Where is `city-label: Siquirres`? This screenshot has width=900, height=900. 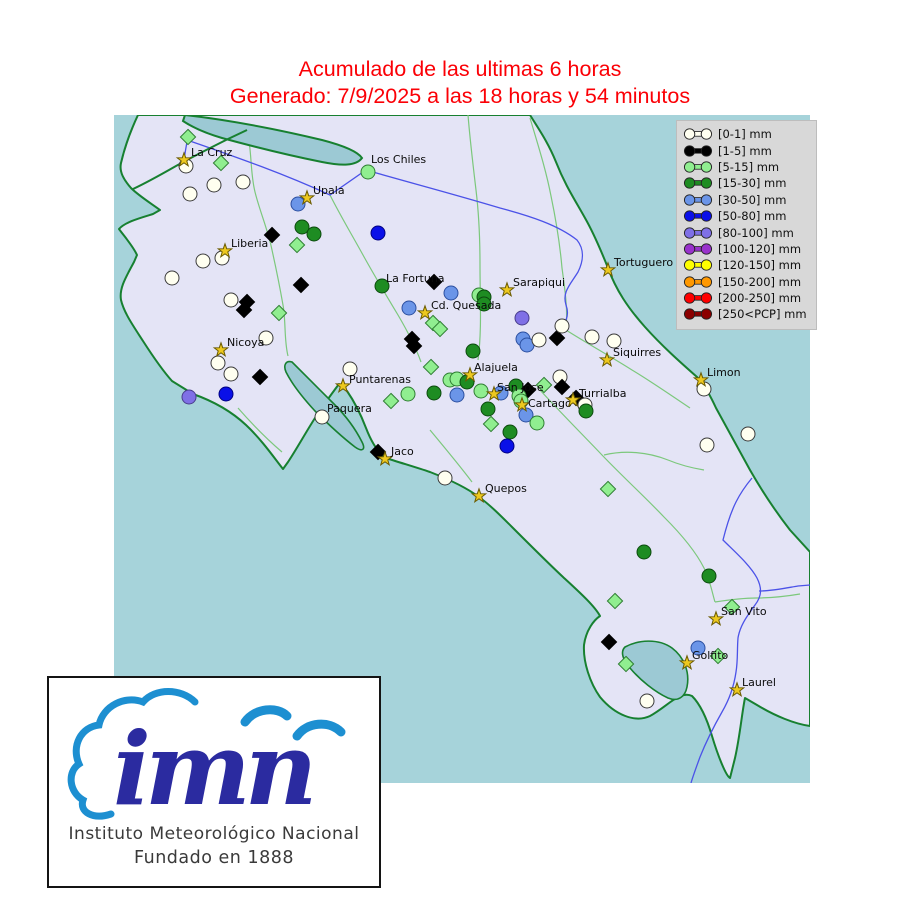 city-label: Siquirres is located at coordinates (637, 352).